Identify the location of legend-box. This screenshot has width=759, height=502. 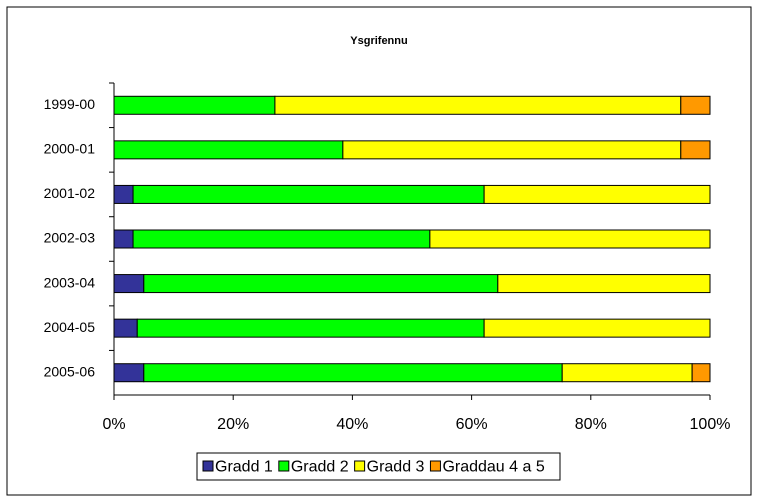
(378, 466).